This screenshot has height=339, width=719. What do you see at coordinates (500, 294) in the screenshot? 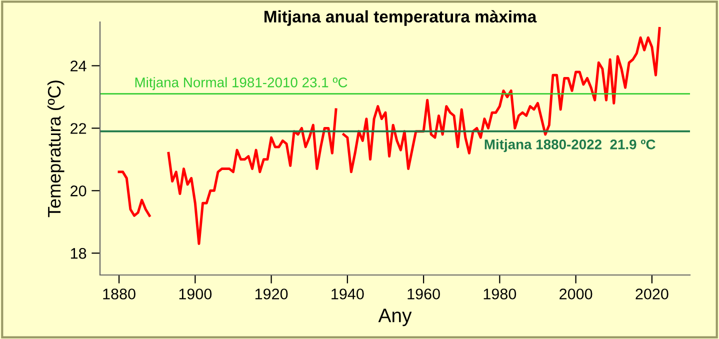
I see `x-tick-label: 1980` at bounding box center [500, 294].